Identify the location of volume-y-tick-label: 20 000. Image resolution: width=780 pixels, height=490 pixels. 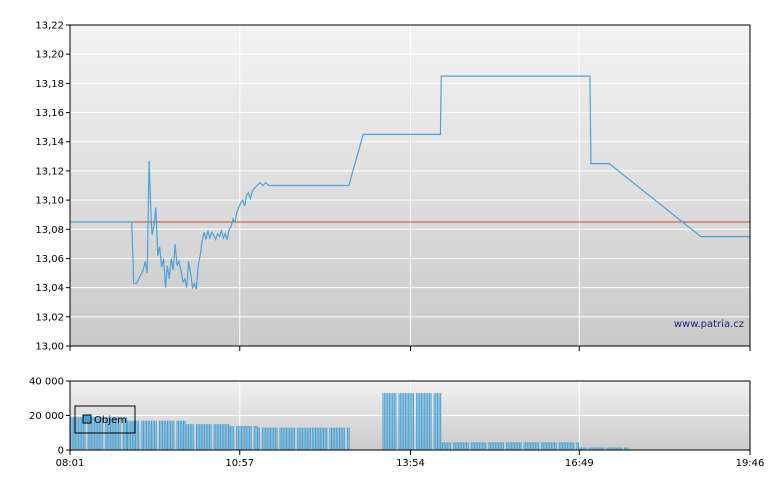
(46, 416).